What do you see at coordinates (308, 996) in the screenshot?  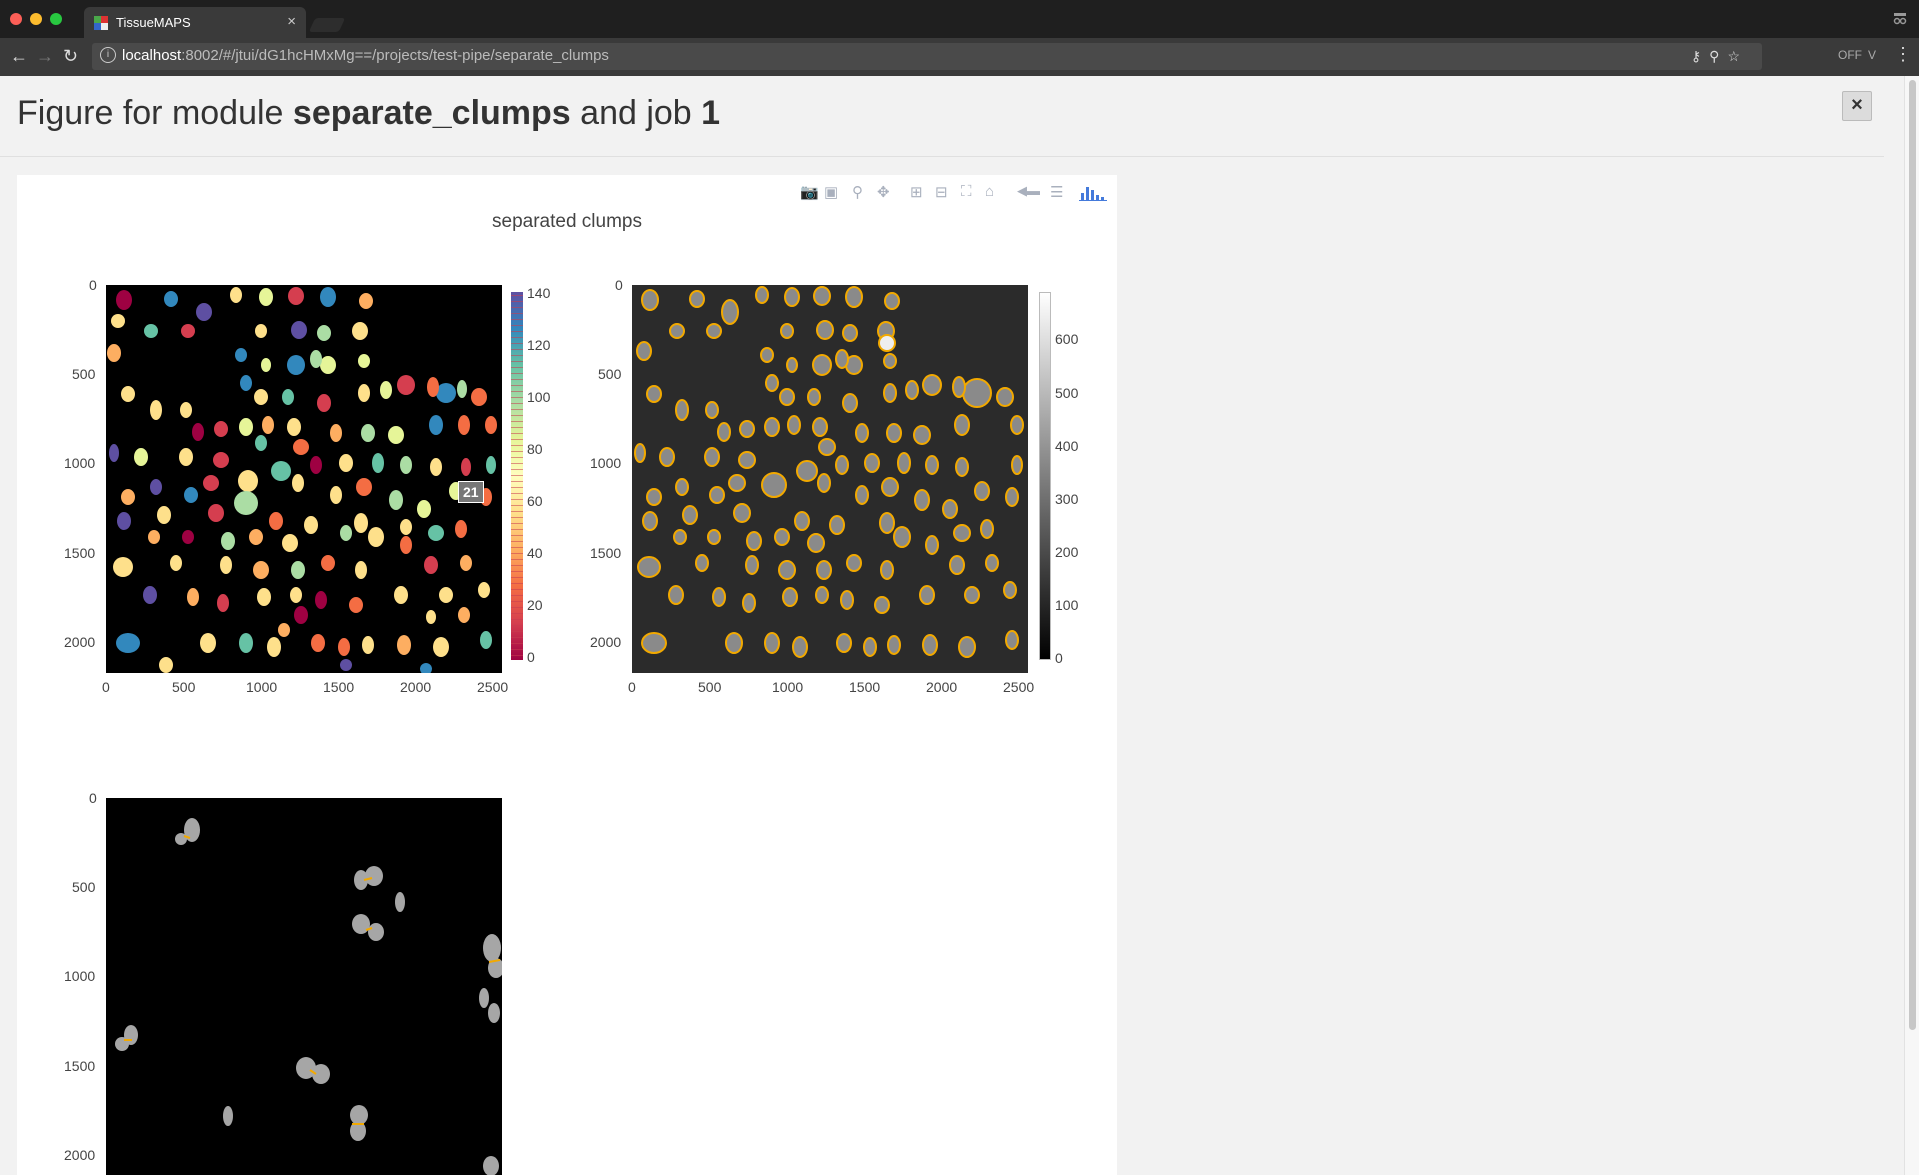 I see `clumps-image` at bounding box center [308, 996].